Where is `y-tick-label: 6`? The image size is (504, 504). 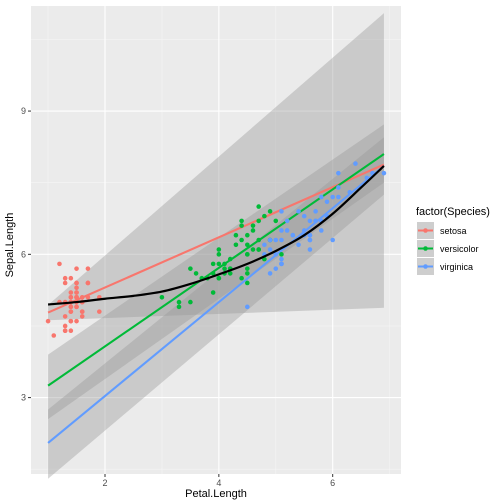
y-tick-label: 6 is located at coordinates (23, 254).